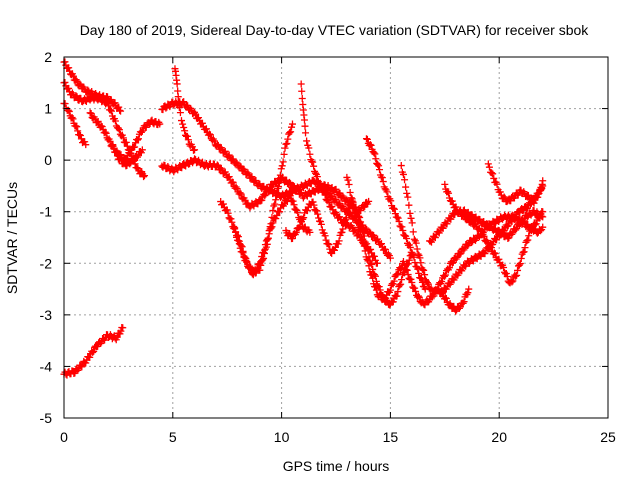 The image size is (640, 480). What do you see at coordinates (92, 86) in the screenshot?
I see `series-arc1` at bounding box center [92, 86].